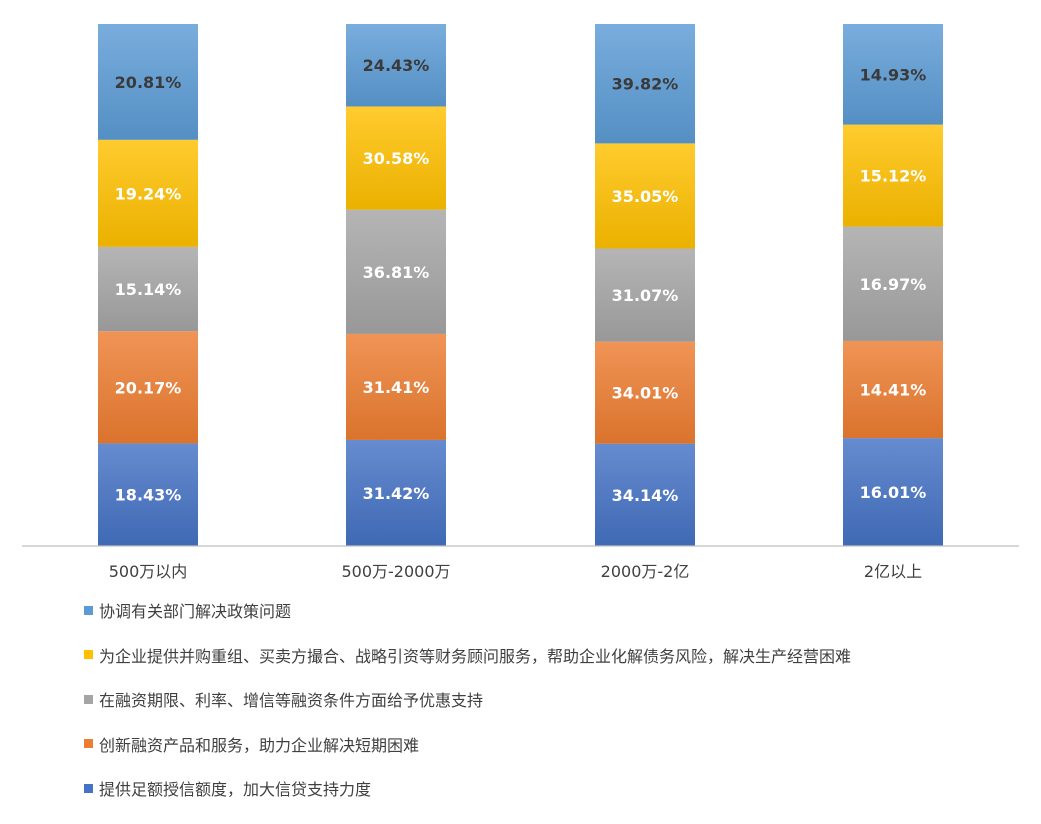 Image resolution: width=1041 pixels, height=824 pixels. I want to click on x-tick-label: 2000万-2亿, so click(645, 571).